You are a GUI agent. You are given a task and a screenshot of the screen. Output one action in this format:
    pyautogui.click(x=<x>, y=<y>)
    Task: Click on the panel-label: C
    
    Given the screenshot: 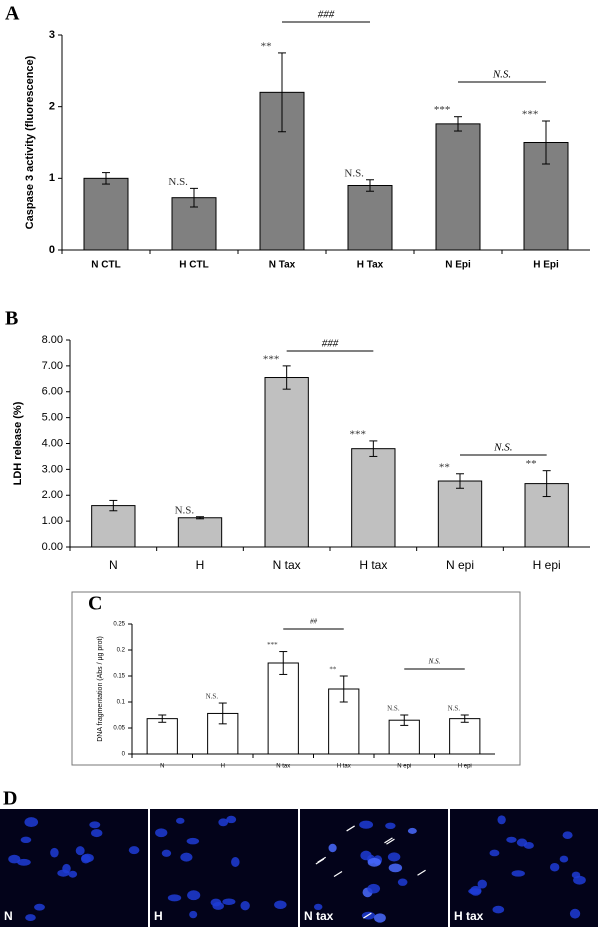 What is the action you would take?
    pyautogui.click(x=95, y=604)
    